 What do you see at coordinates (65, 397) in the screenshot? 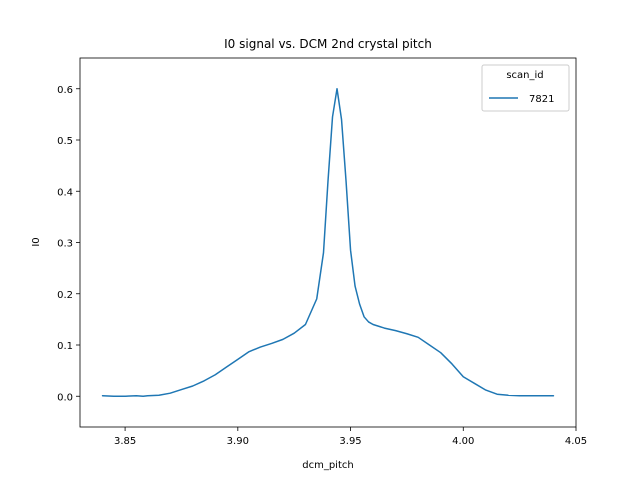
I see `y-tick-label: 0.0` at bounding box center [65, 397].